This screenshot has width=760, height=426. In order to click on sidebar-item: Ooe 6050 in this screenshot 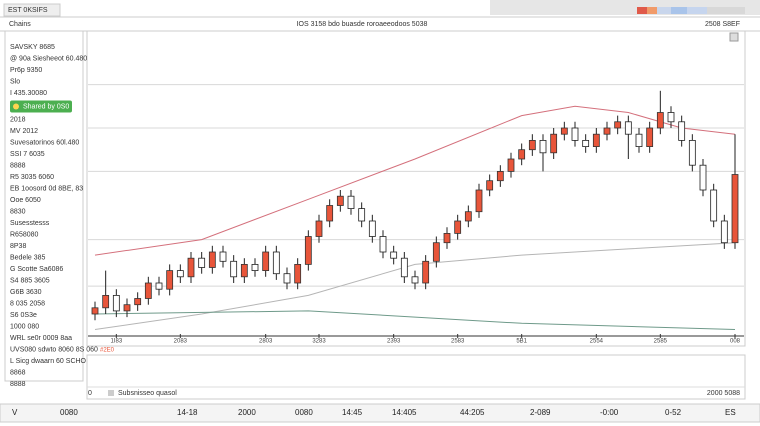, I will do `click(25, 200)`.